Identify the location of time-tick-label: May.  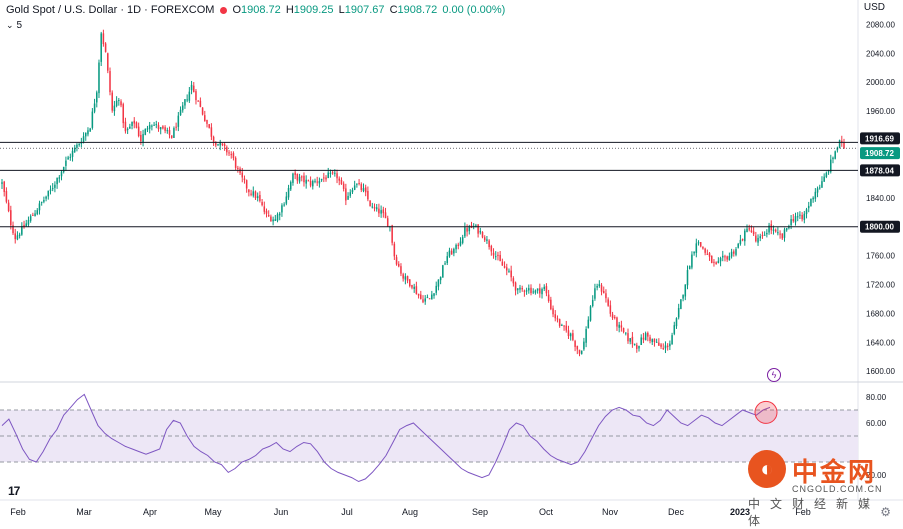
(213, 512).